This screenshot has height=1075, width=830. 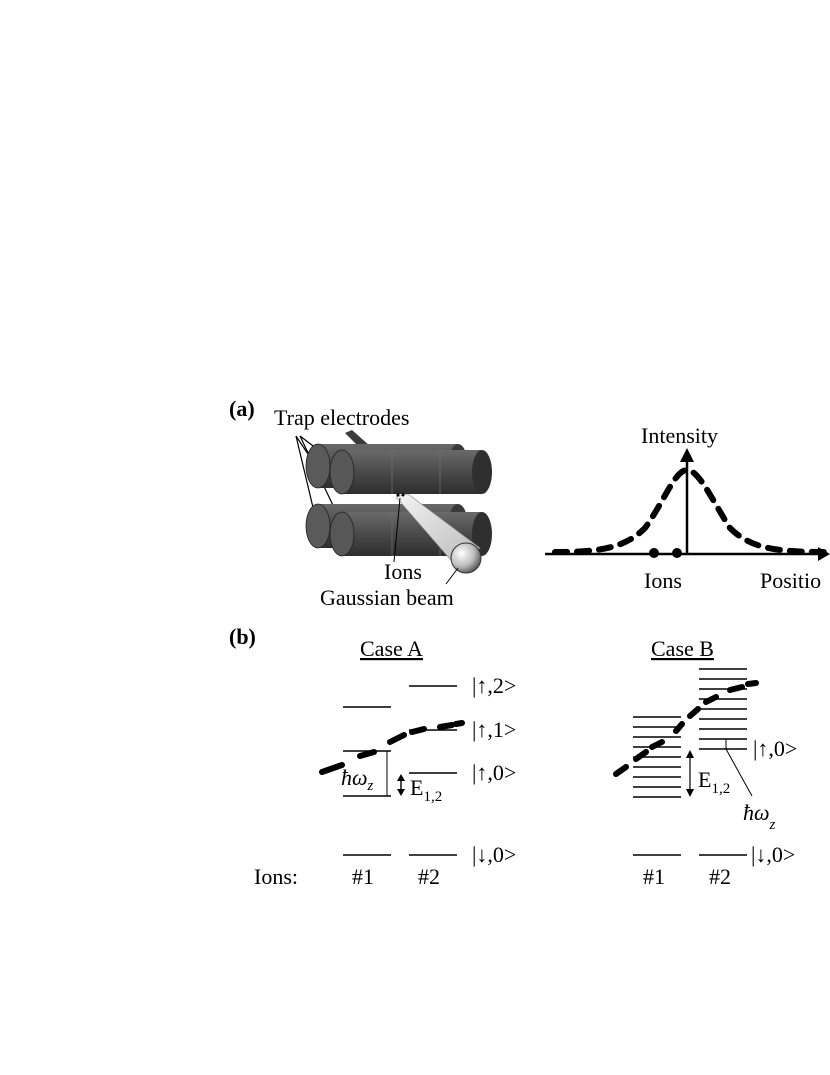 I want to click on case-b-e12: E1,2, so click(x=714, y=782).